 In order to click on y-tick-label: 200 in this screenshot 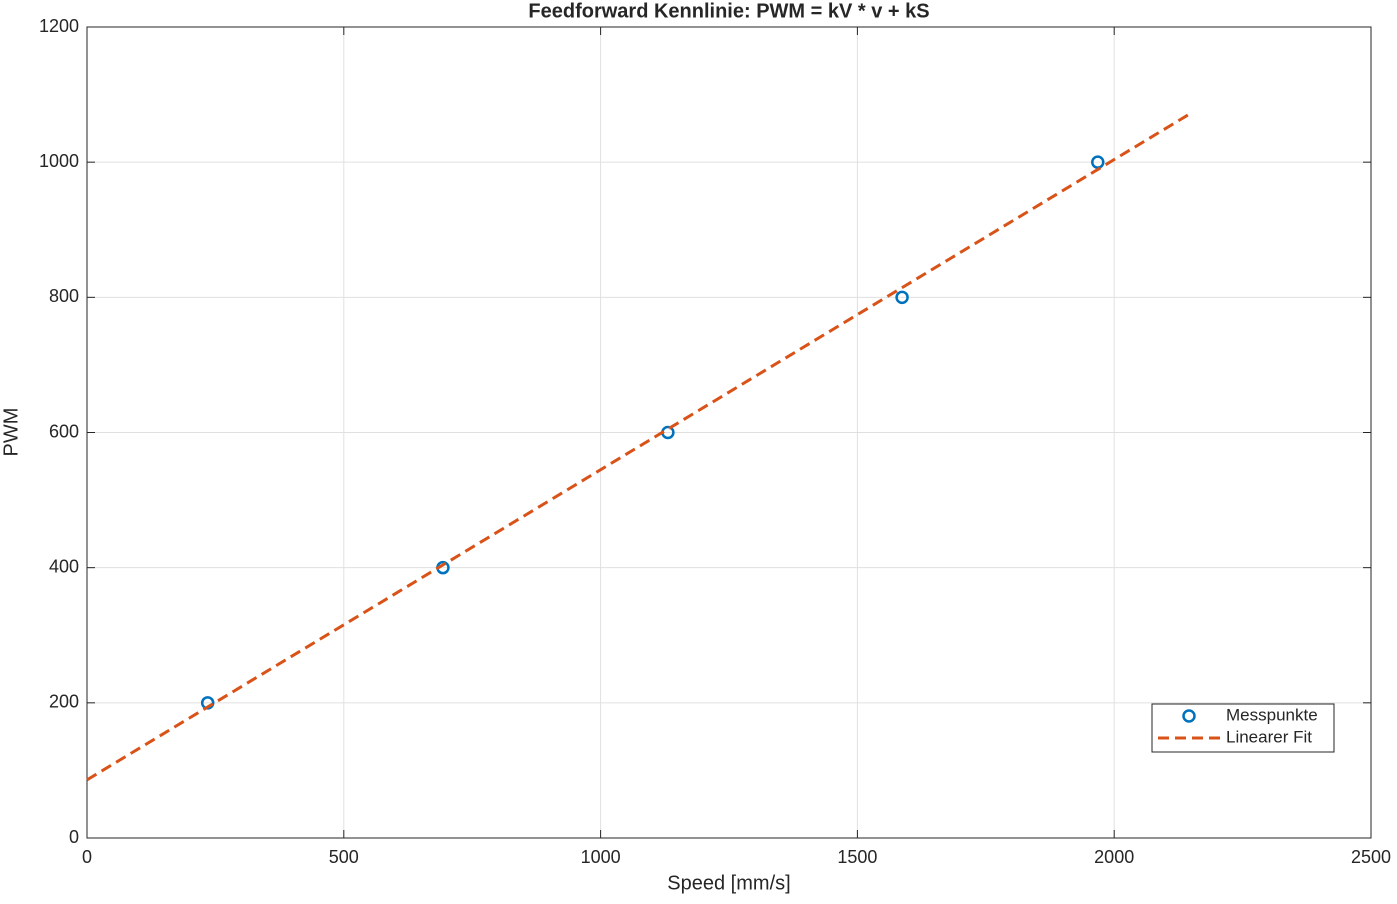, I will do `click(64, 702)`.